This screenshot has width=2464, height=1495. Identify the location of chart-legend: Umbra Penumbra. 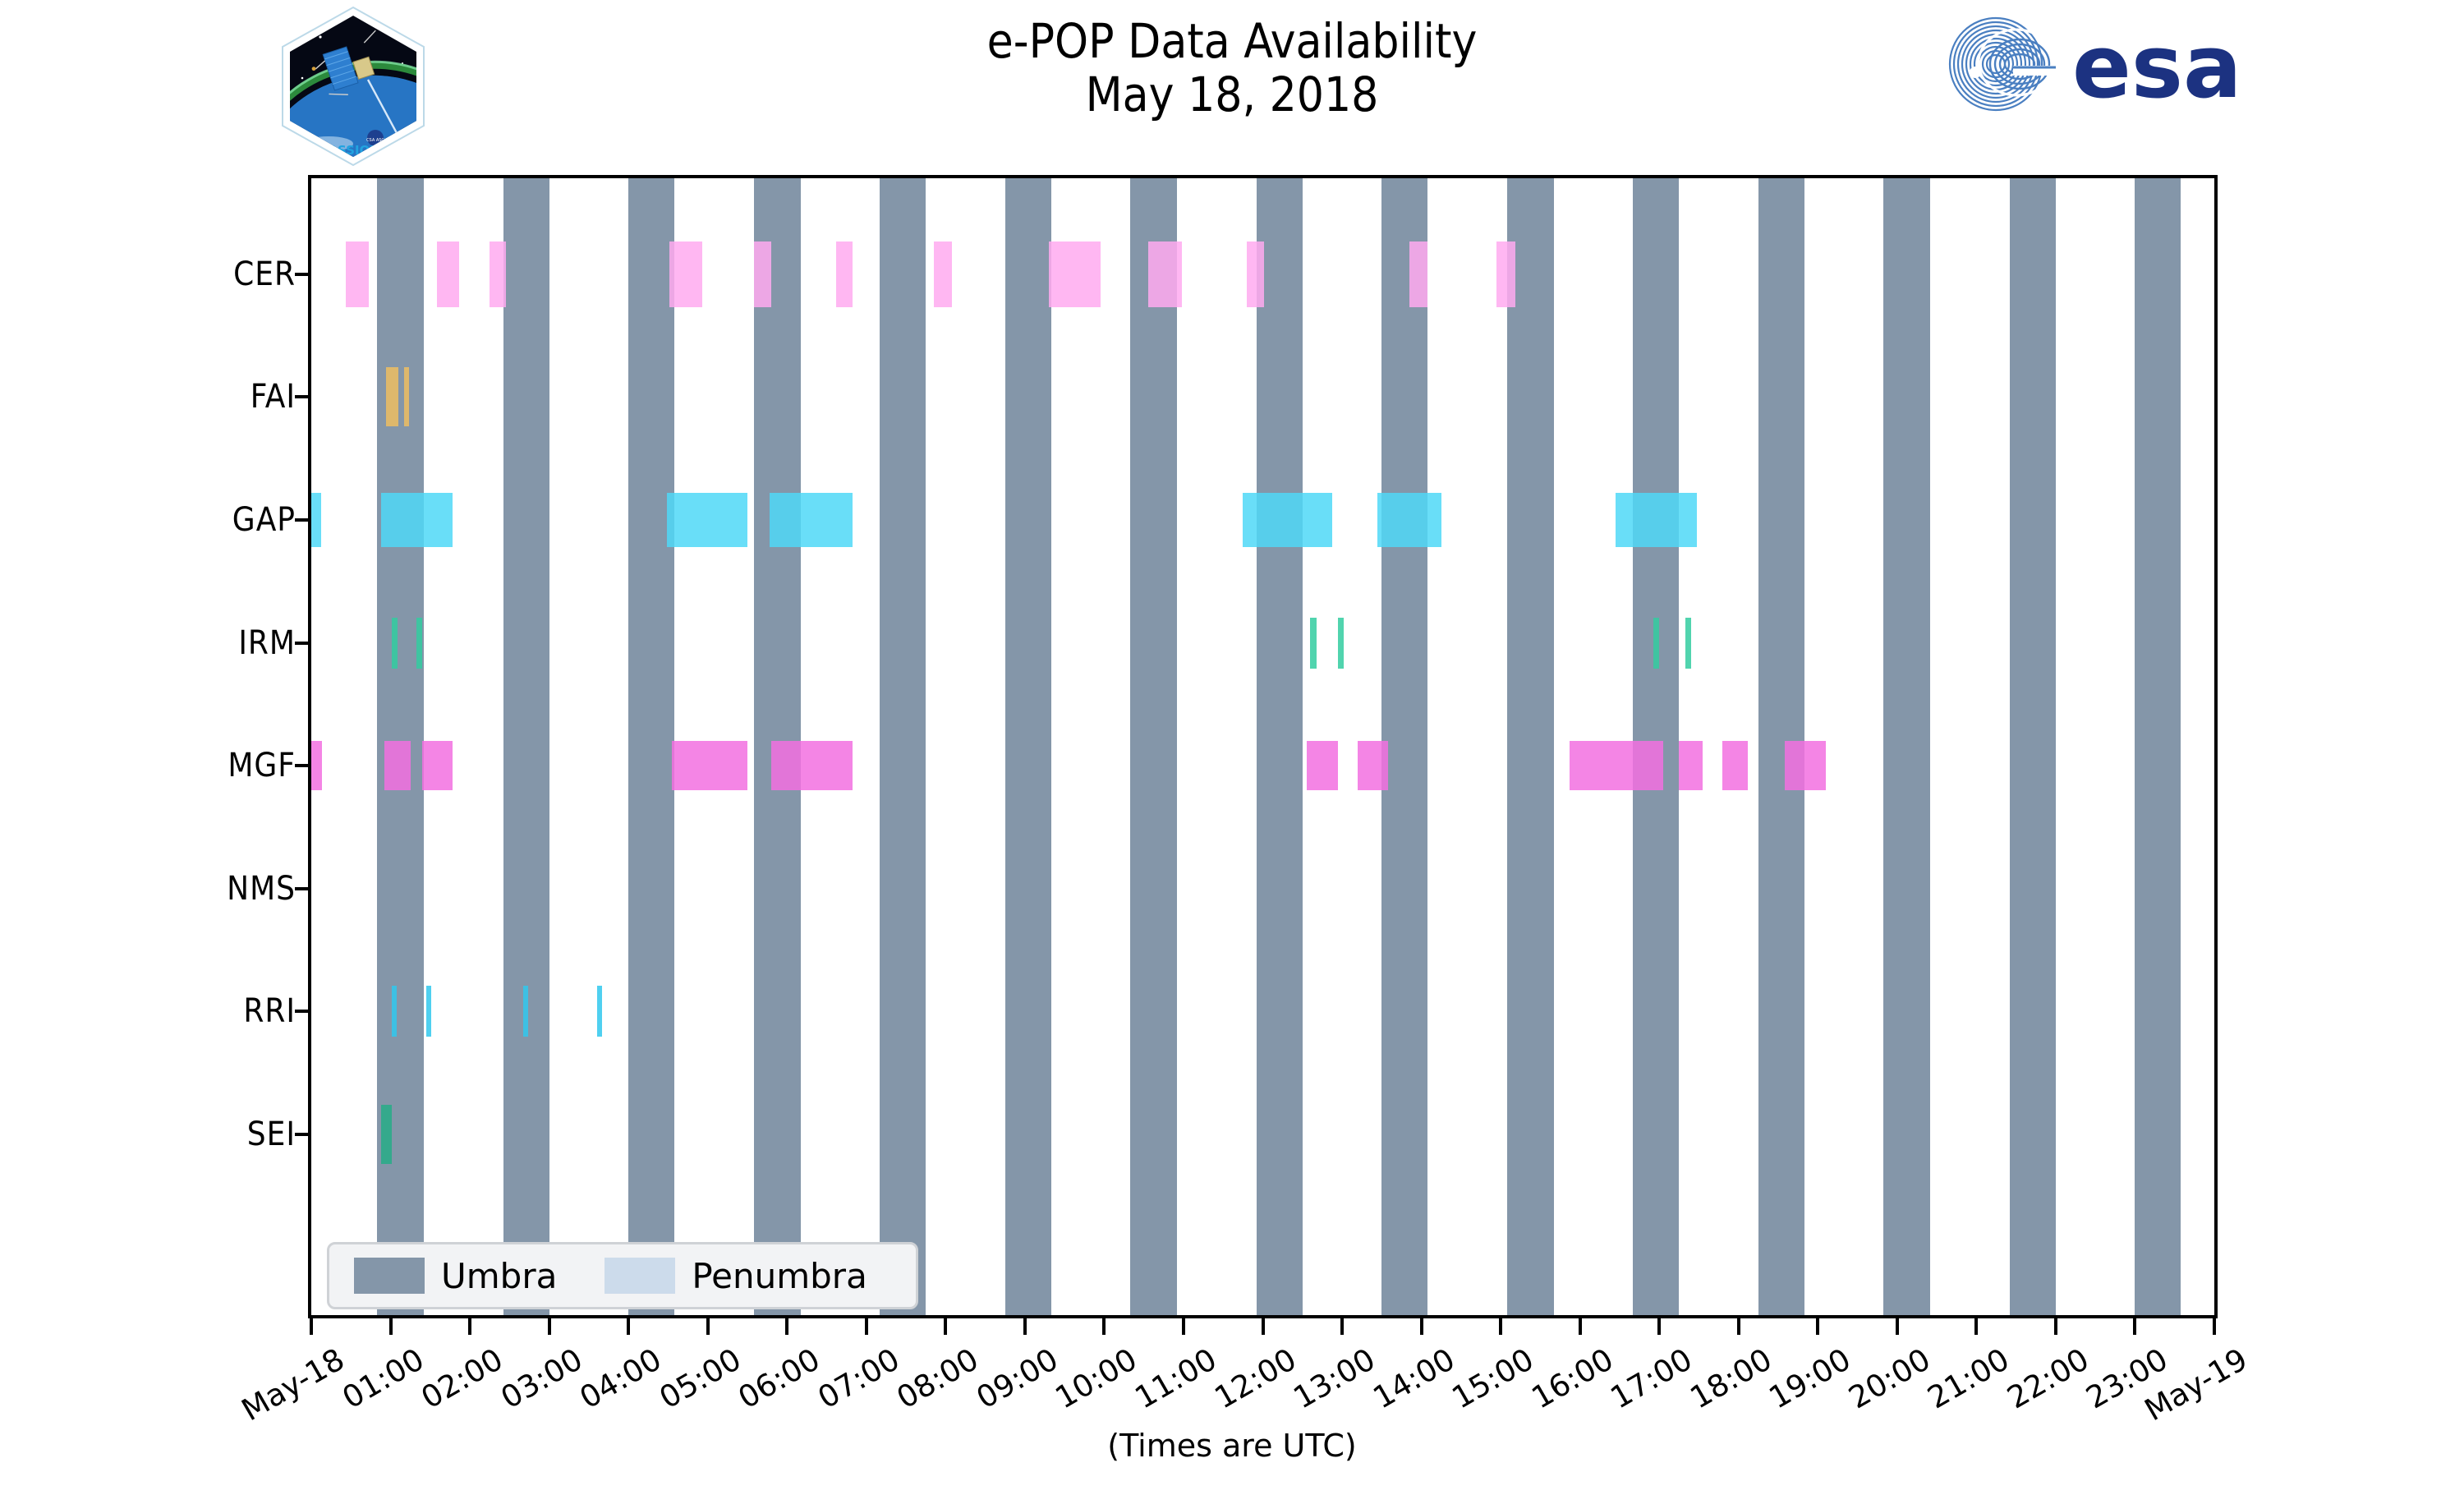
(622, 1275).